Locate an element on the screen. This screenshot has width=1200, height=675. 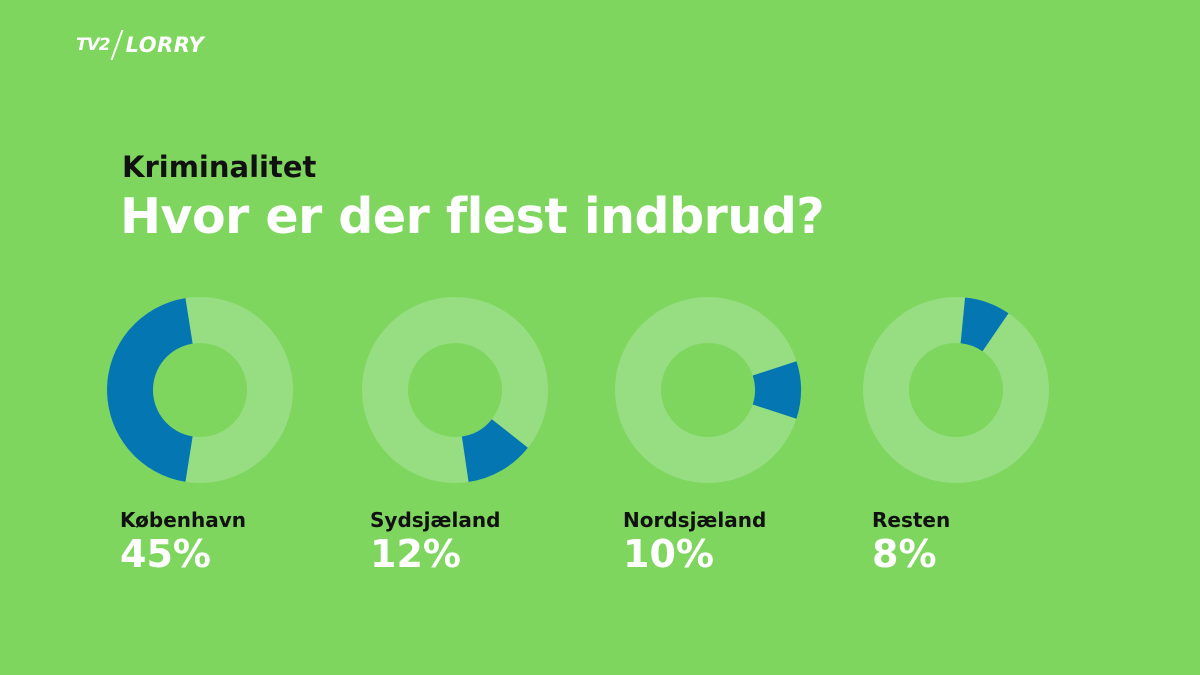
tv2-lorry-logo: TV2 LORRY is located at coordinates (140, 45).